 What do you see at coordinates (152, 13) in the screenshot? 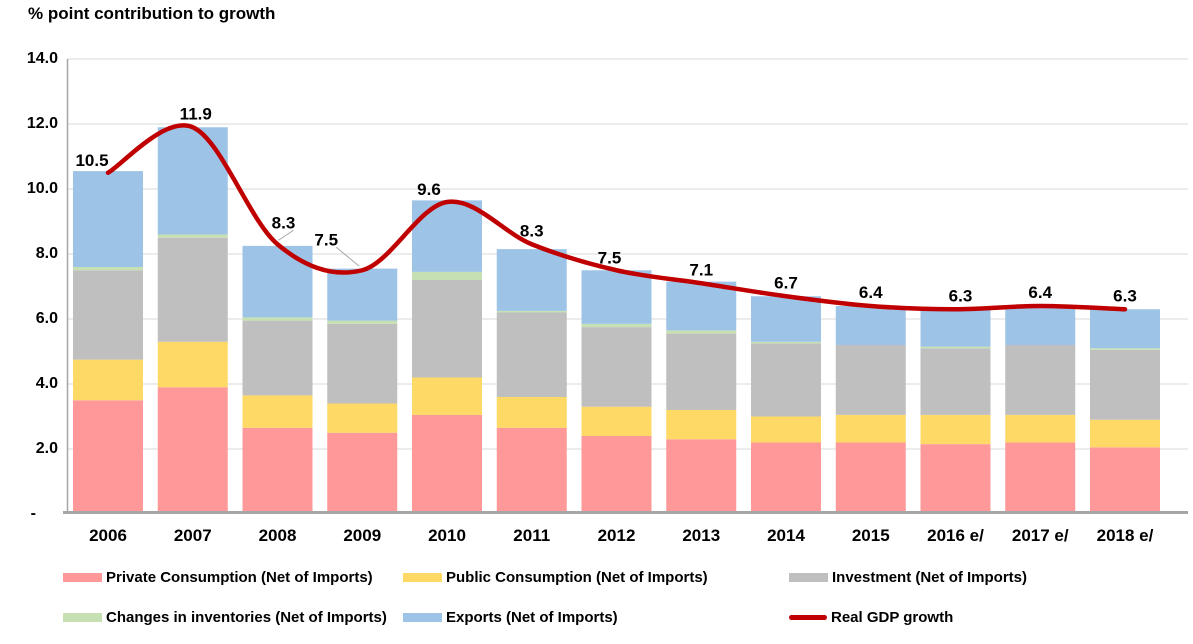
I see `chart-title: % point contribution to growth` at bounding box center [152, 13].